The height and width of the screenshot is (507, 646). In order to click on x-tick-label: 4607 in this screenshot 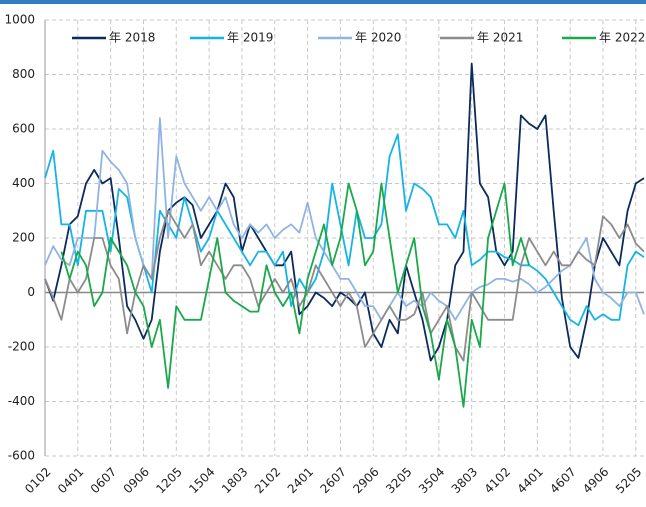, I will do `click(562, 480)`.